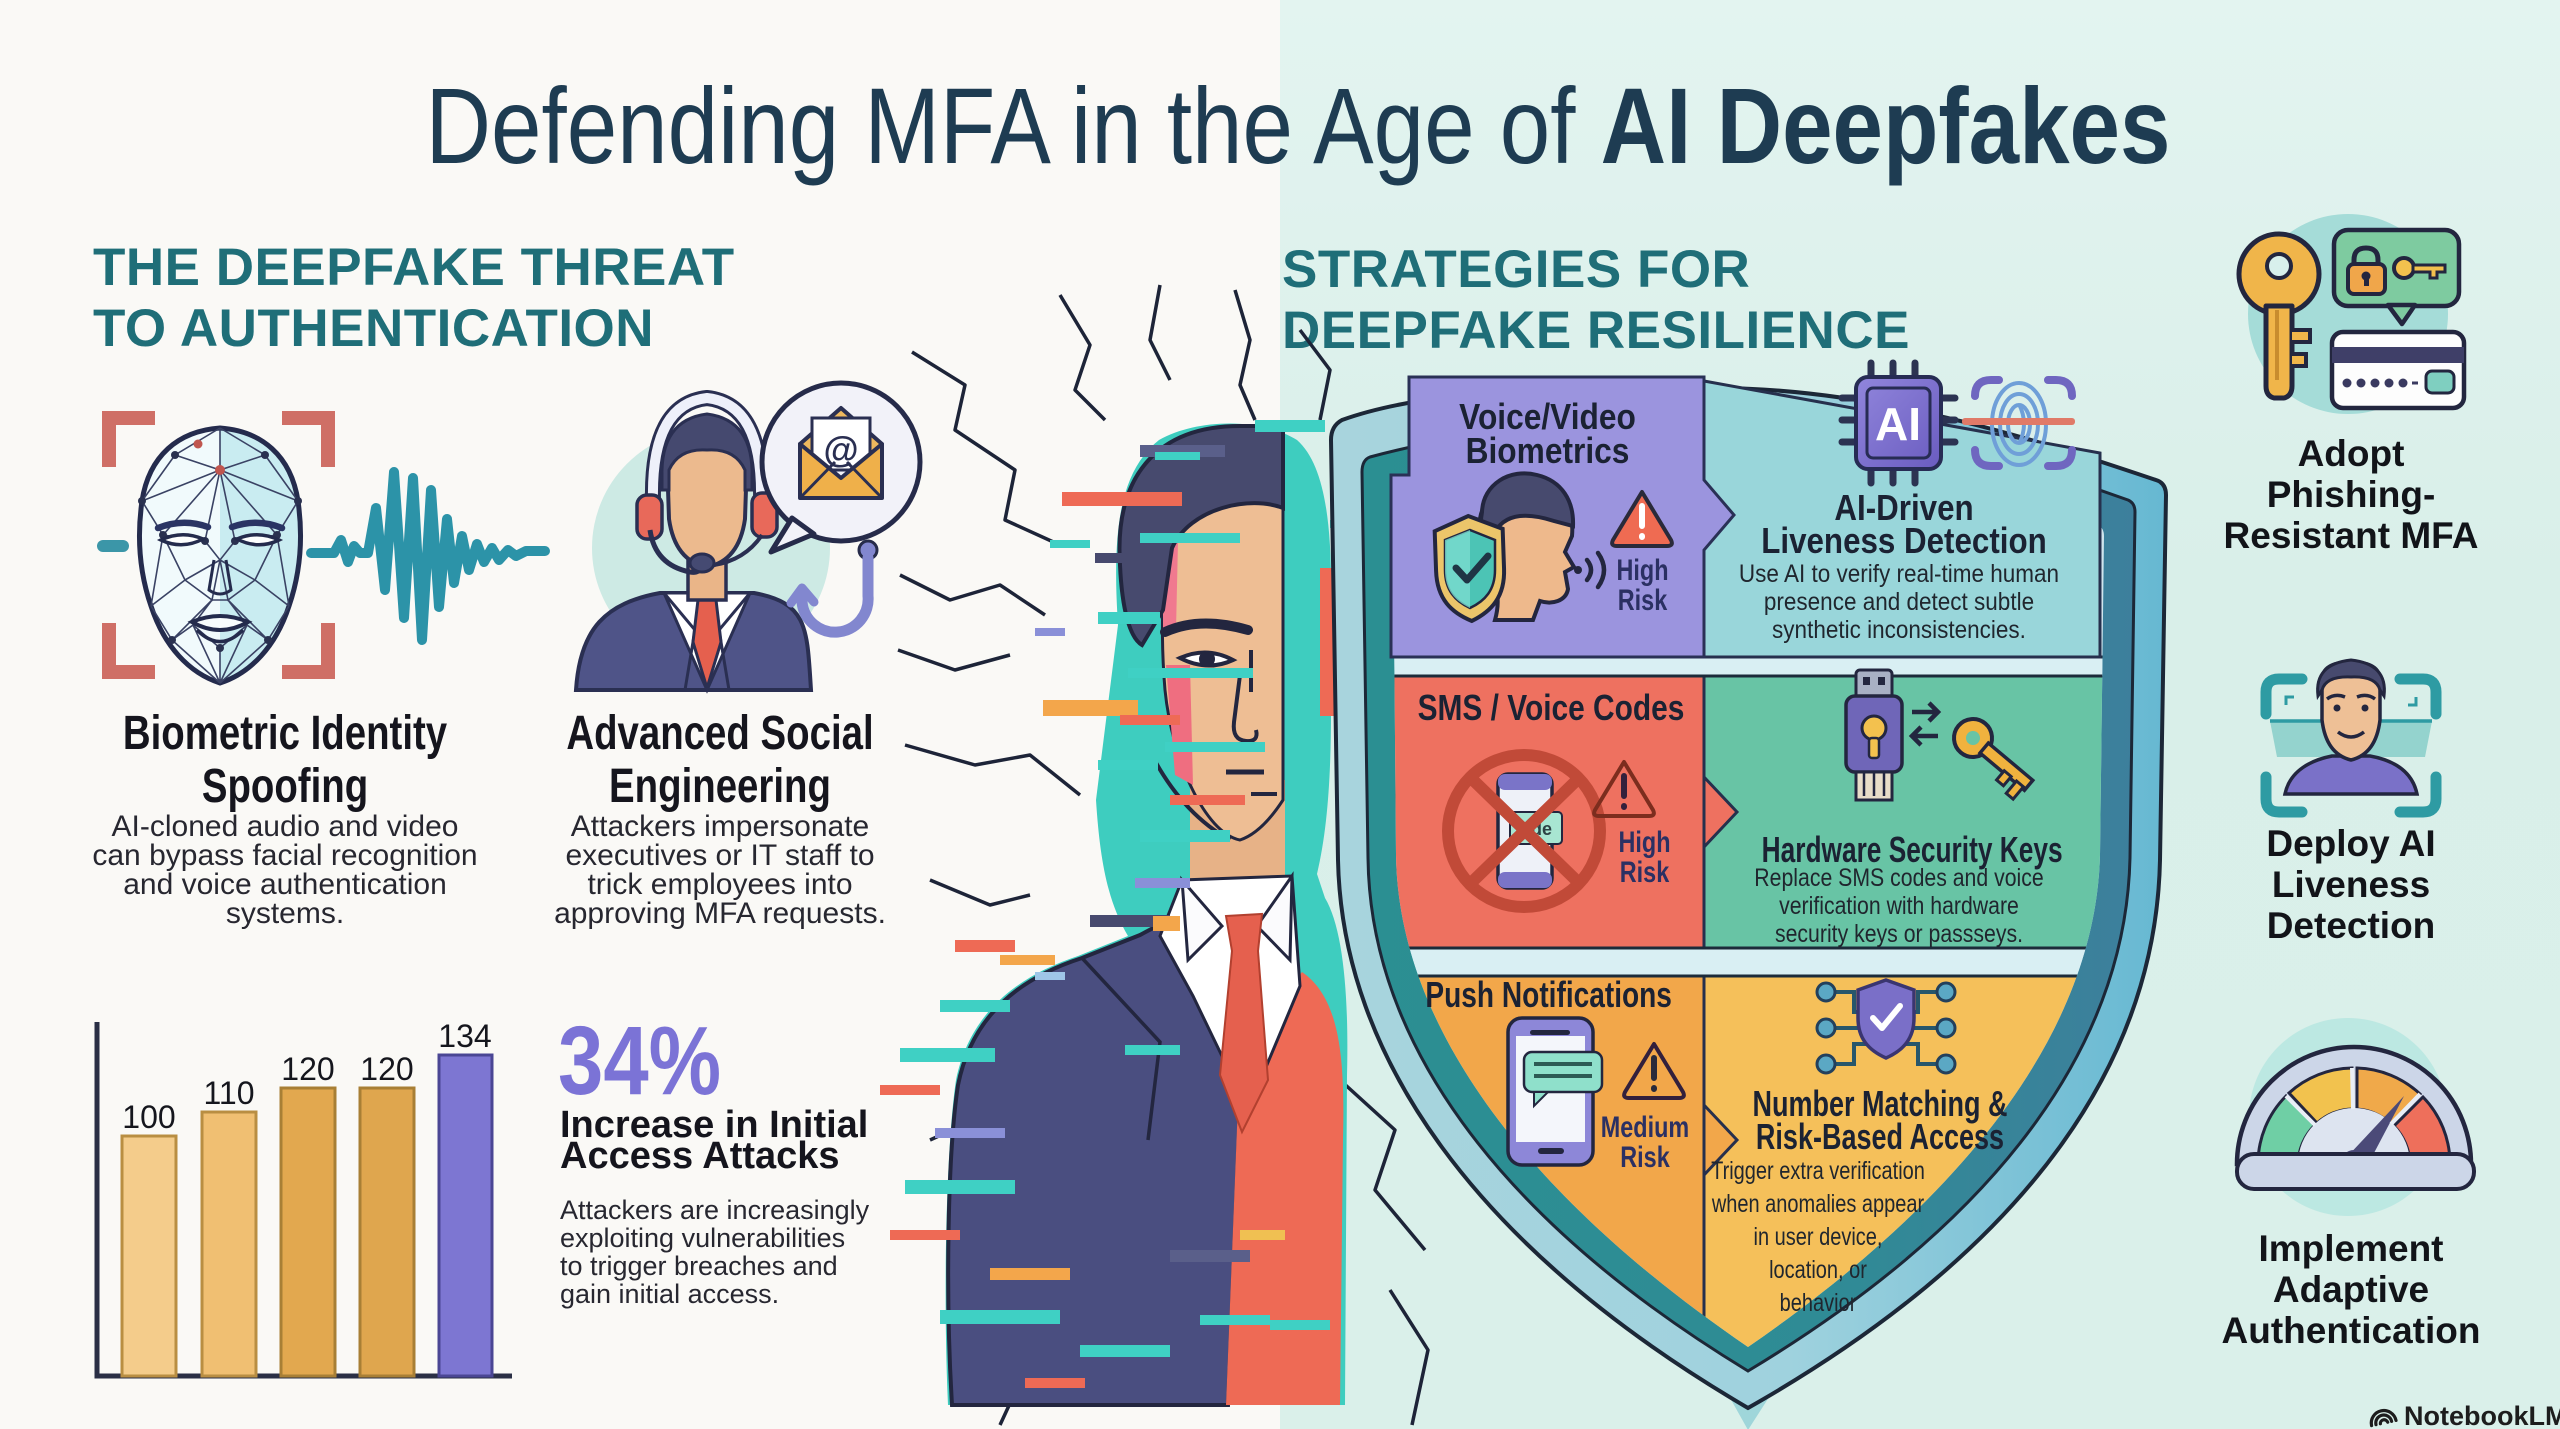 The width and height of the screenshot is (2560, 1429). What do you see at coordinates (464, 1036) in the screenshot?
I see `svg-text: 134` at bounding box center [464, 1036].